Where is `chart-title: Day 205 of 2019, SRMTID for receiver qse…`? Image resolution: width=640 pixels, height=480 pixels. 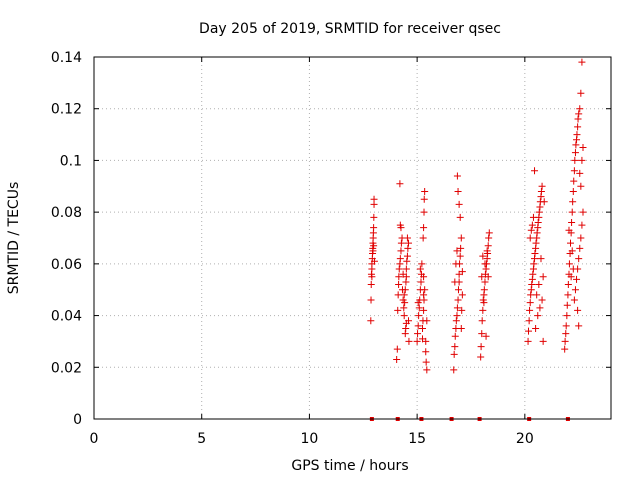
chart-title: Day 205 of 2019, SRMTID for receiver qse… is located at coordinates (350, 29).